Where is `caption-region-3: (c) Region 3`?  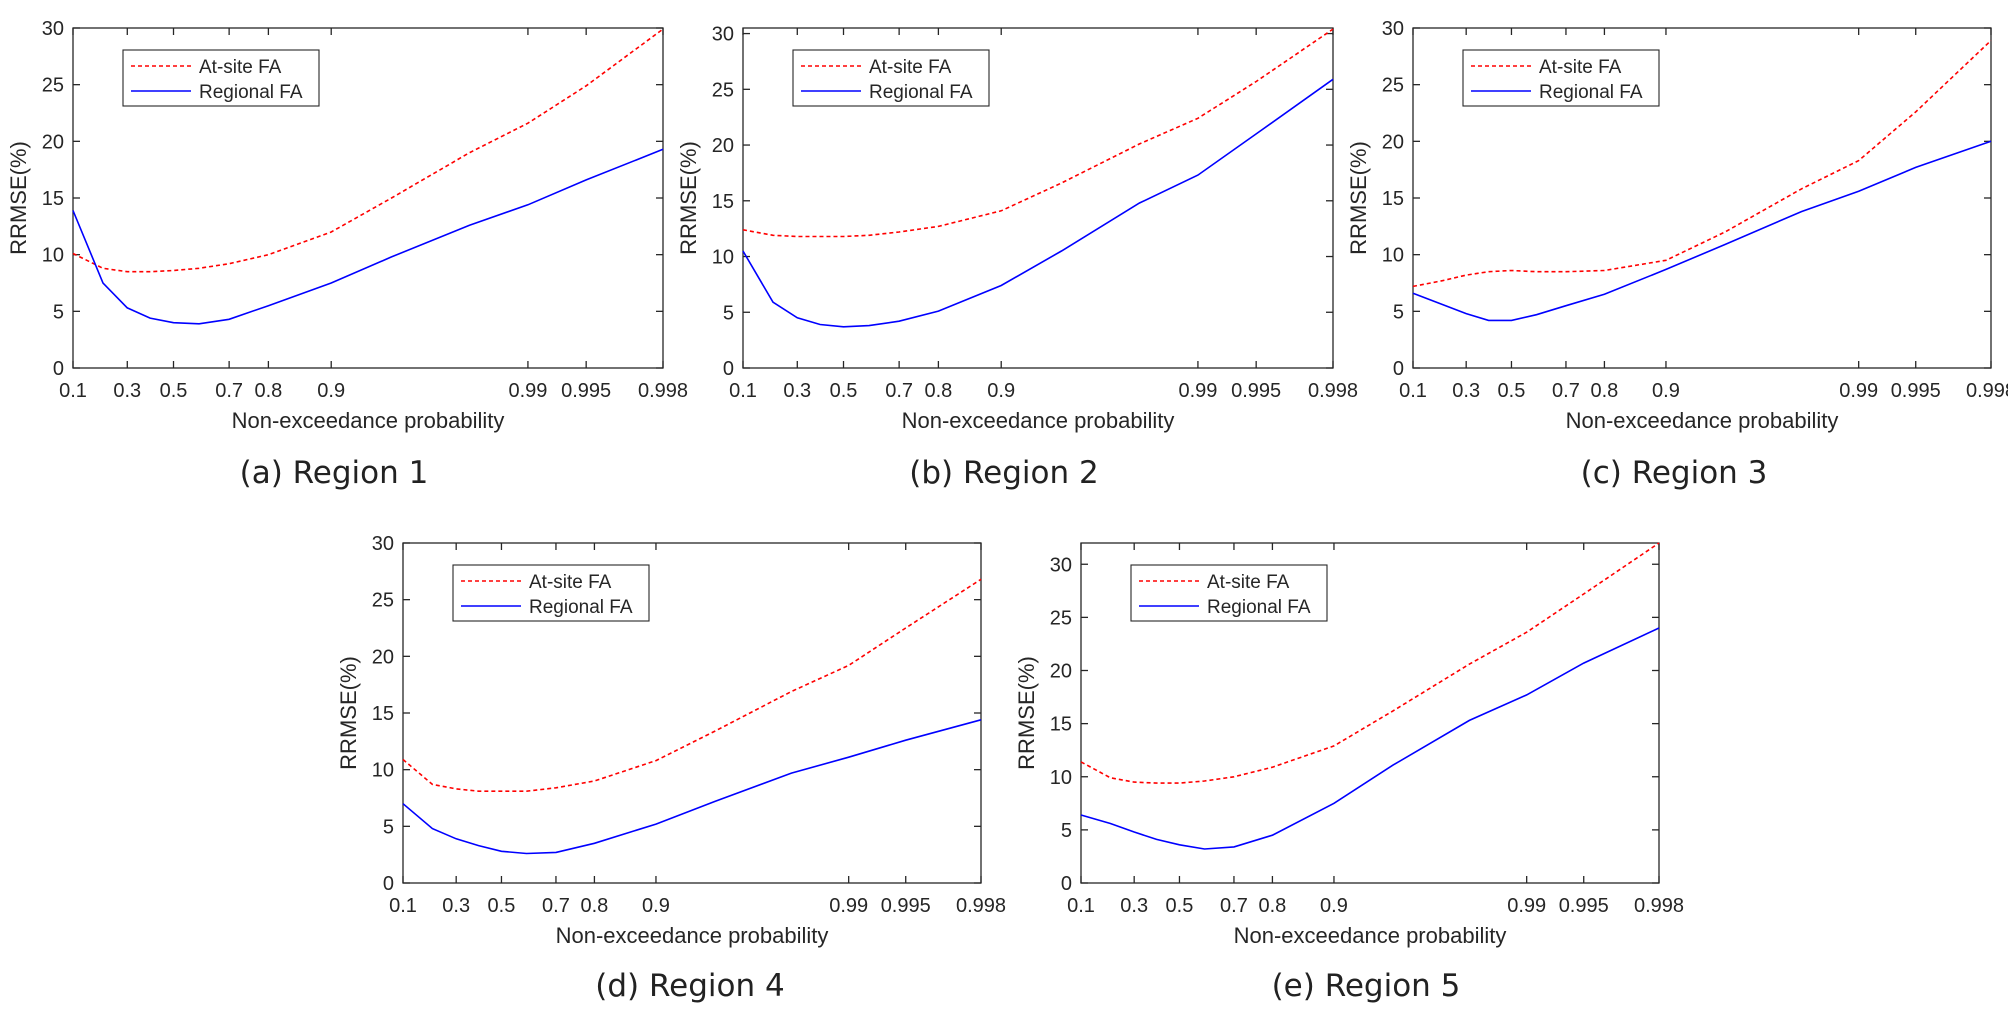 caption-region-3: (c) Region 3 is located at coordinates (1674, 473).